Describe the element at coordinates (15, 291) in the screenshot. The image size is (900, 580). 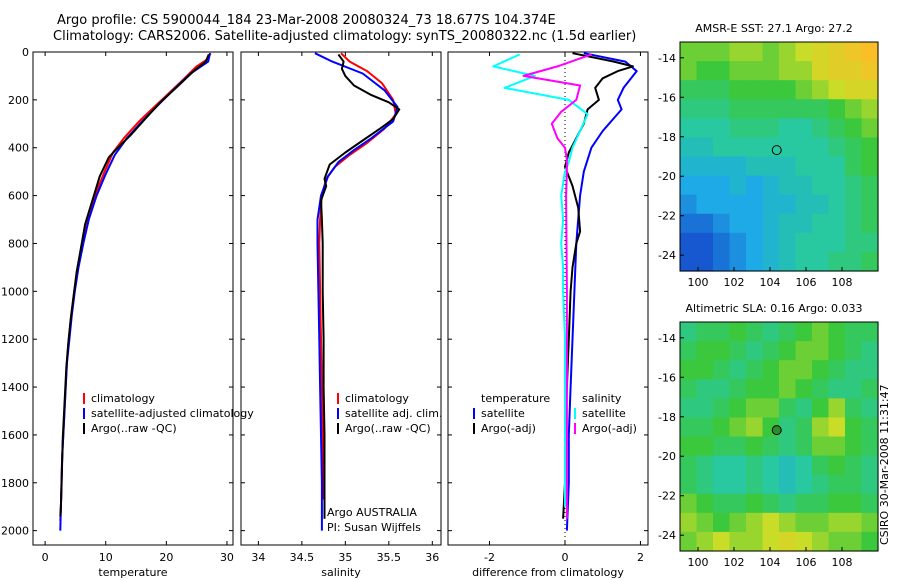
I see `depth-tick-label: 1000` at that location.